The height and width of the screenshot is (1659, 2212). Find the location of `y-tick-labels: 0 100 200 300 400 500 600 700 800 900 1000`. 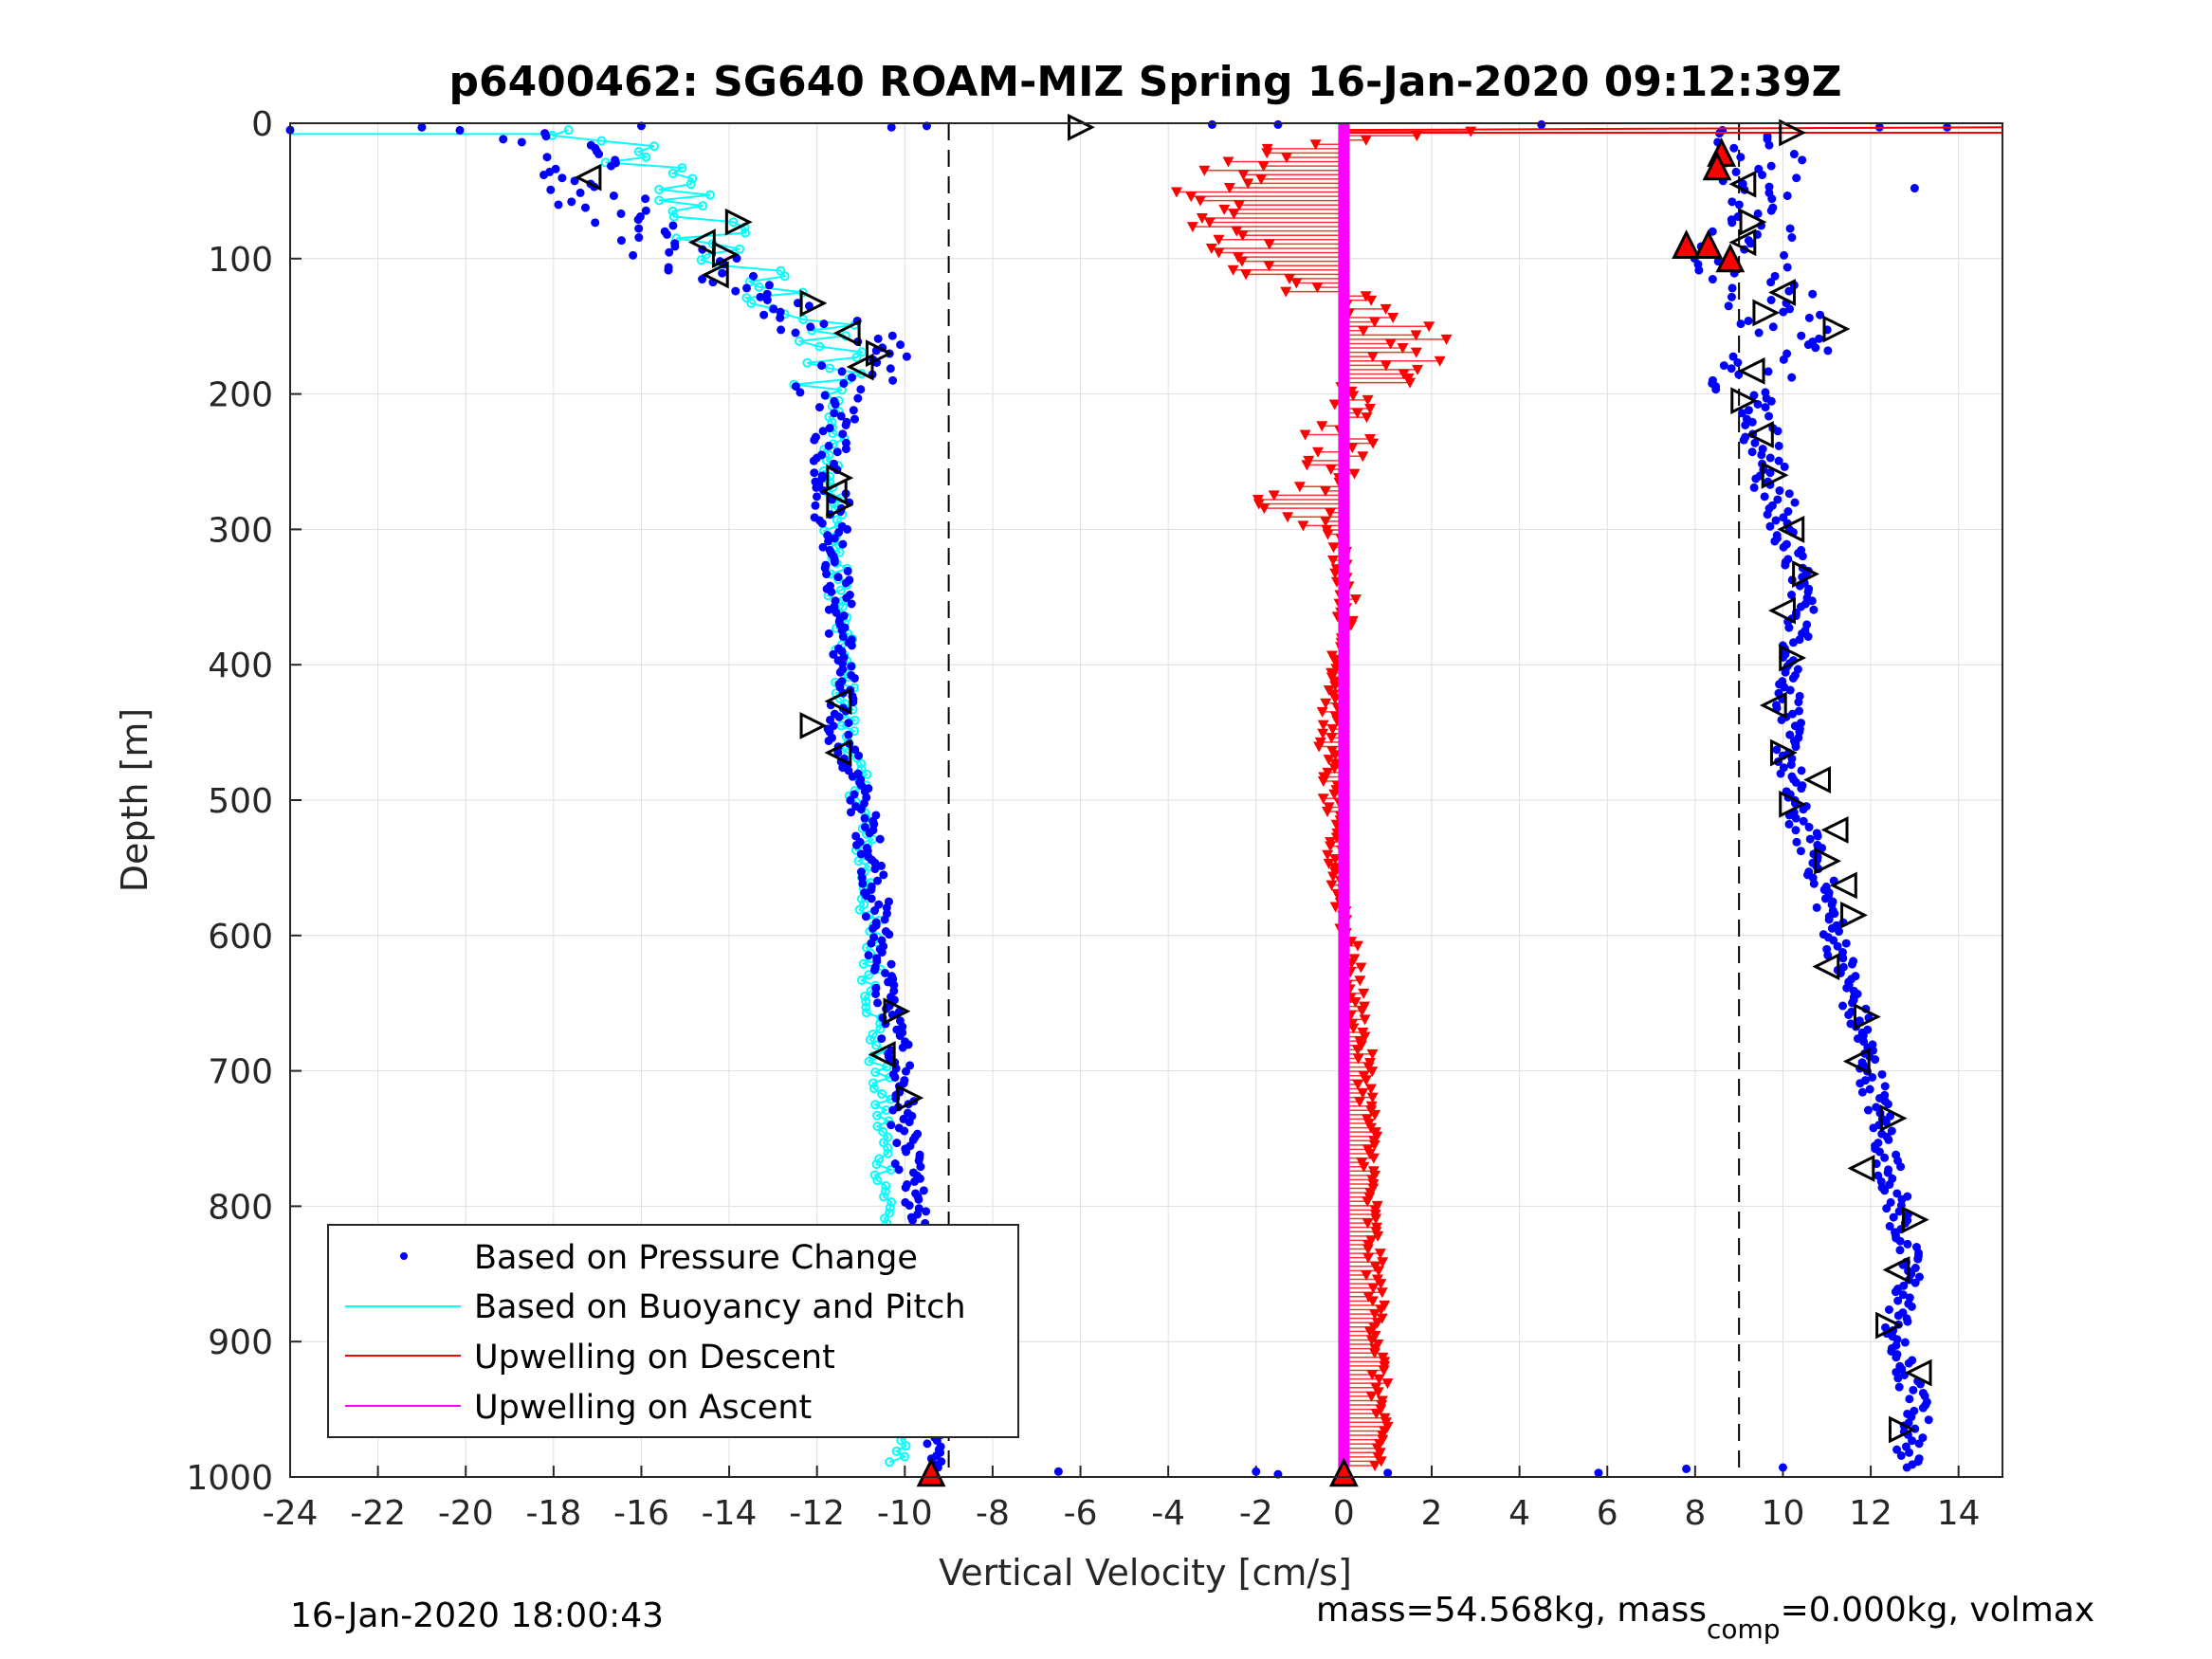

y-tick-labels: 0 100 200 300 400 500 600 700 800 900 1000 is located at coordinates (229, 801).